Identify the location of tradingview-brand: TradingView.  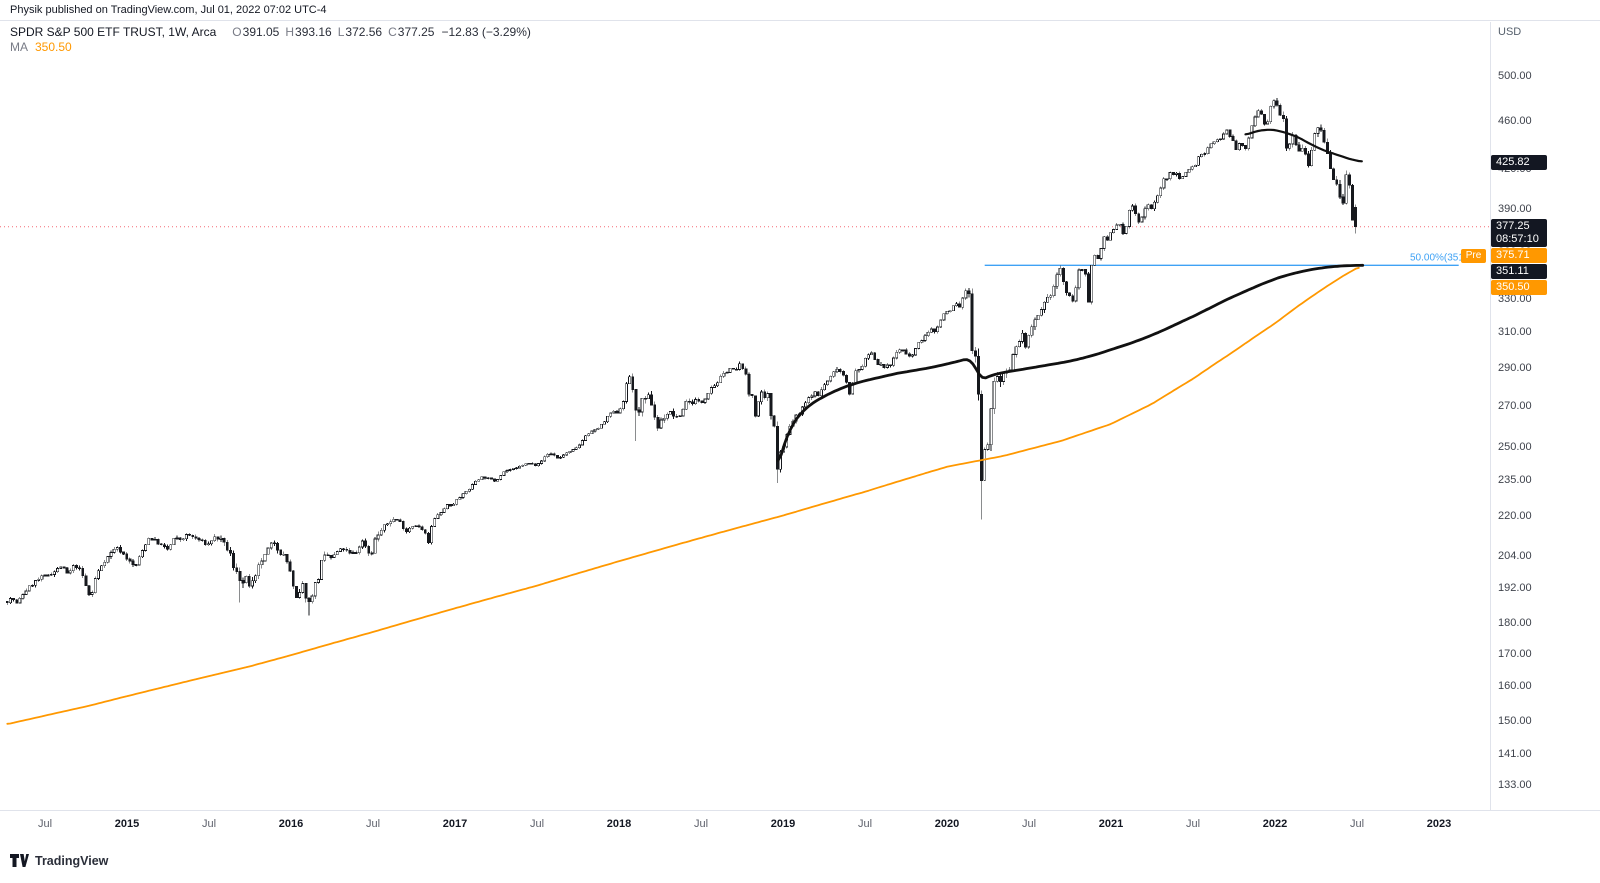
(72, 860).